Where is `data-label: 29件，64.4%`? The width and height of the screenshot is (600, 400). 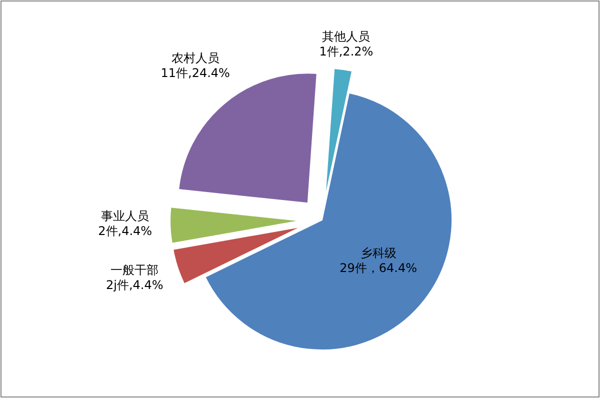
data-label: 29件，64.4% is located at coordinates (379, 268).